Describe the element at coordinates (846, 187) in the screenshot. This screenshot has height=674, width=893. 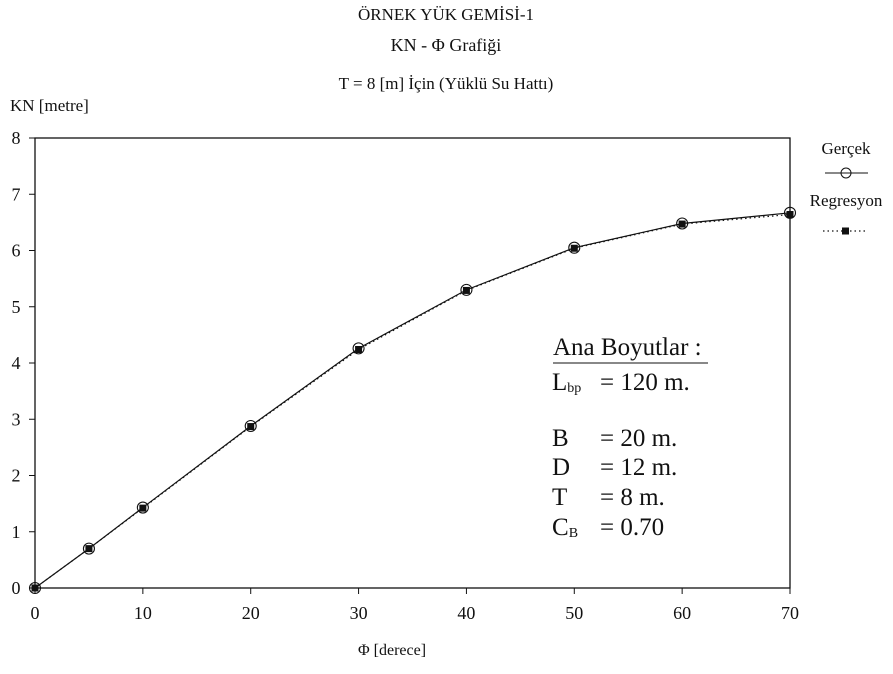
I see `legend: Gerçek Regresyon` at that location.